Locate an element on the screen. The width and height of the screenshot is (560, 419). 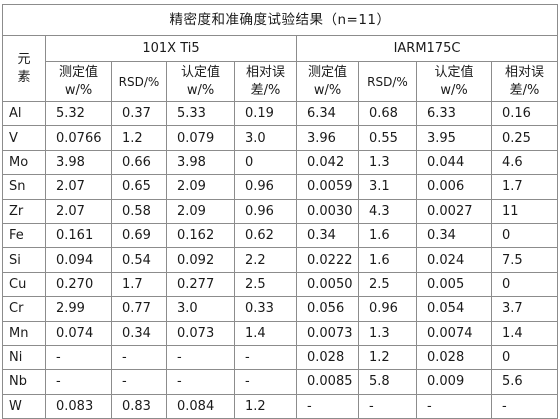
value-cell: 0.0030 is located at coordinates (327, 211).